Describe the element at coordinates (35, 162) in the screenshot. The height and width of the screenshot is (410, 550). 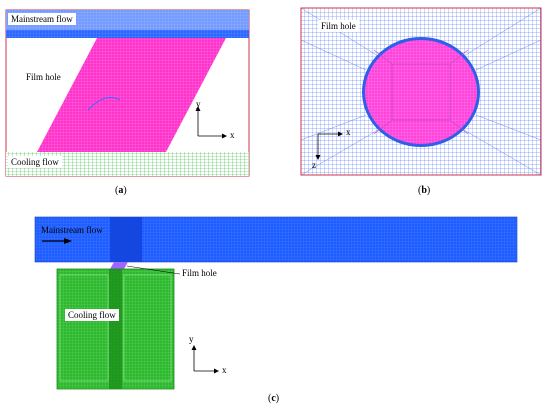
I see `panel-a-cooling-label: Cooling flow` at that location.